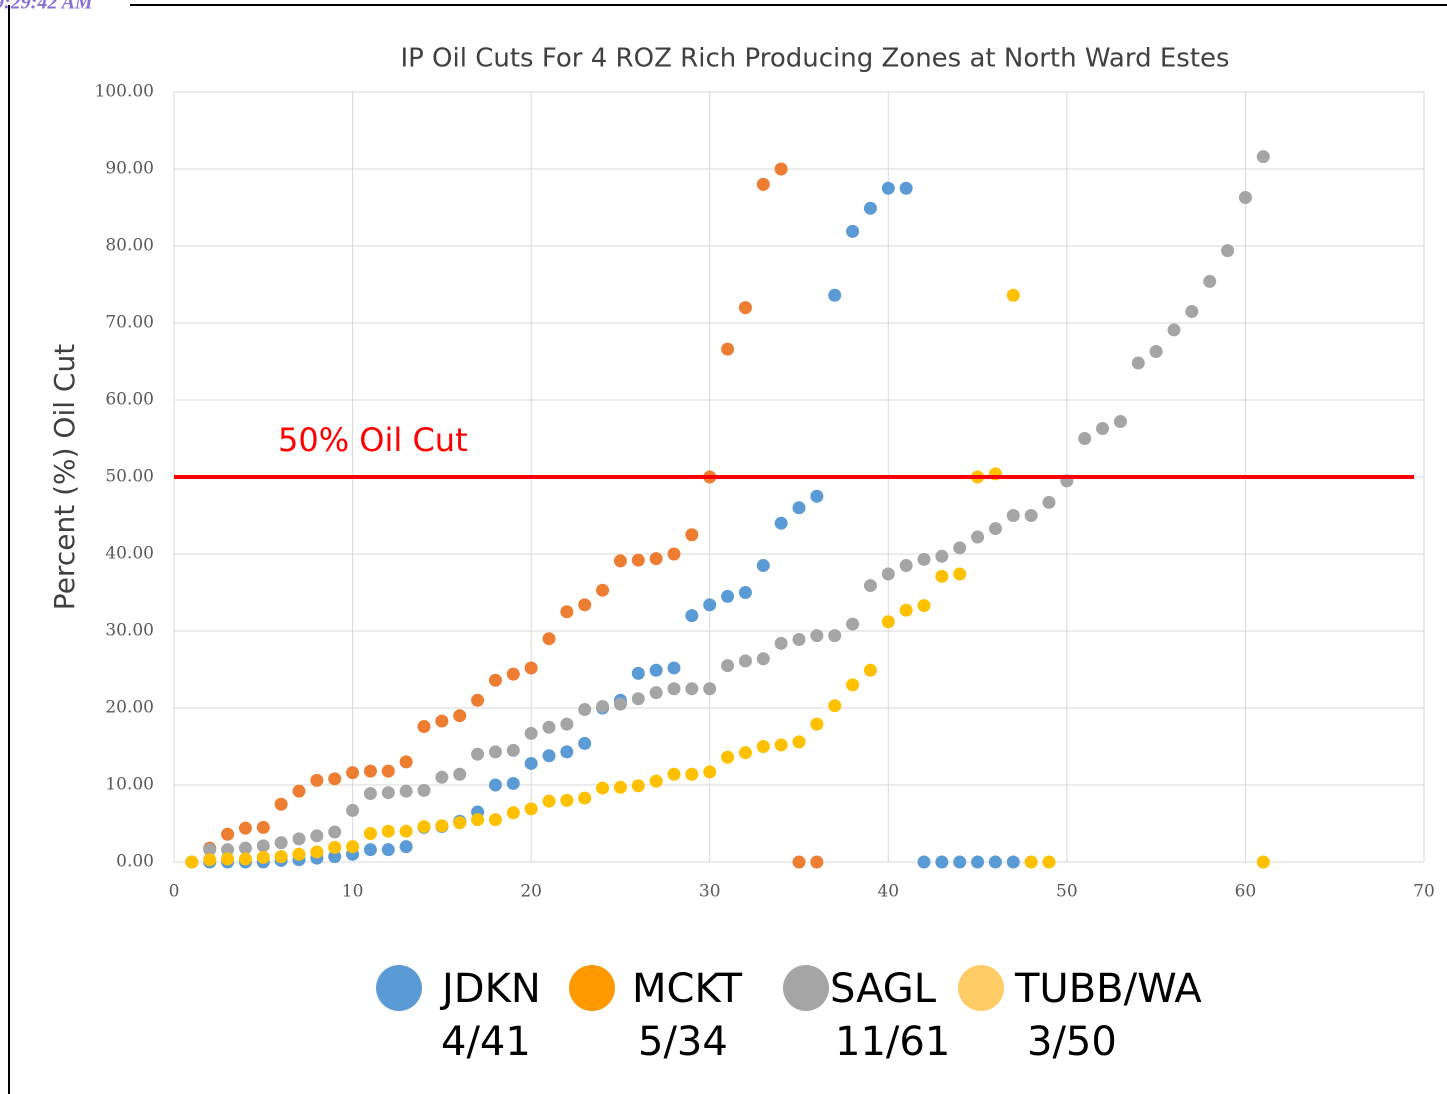 The height and width of the screenshot is (1094, 1447). Describe the element at coordinates (129, 400) in the screenshot. I see `y-tick-label: 60.00` at that location.